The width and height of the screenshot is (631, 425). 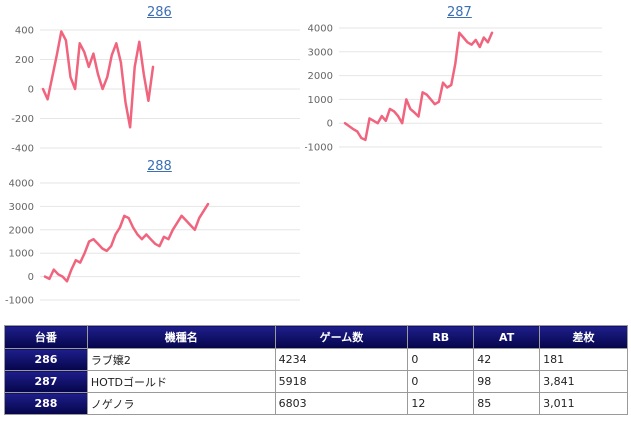 What do you see at coordinates (181, 403) in the screenshot?
I see `model-name-cell: ノゲノラ` at bounding box center [181, 403].